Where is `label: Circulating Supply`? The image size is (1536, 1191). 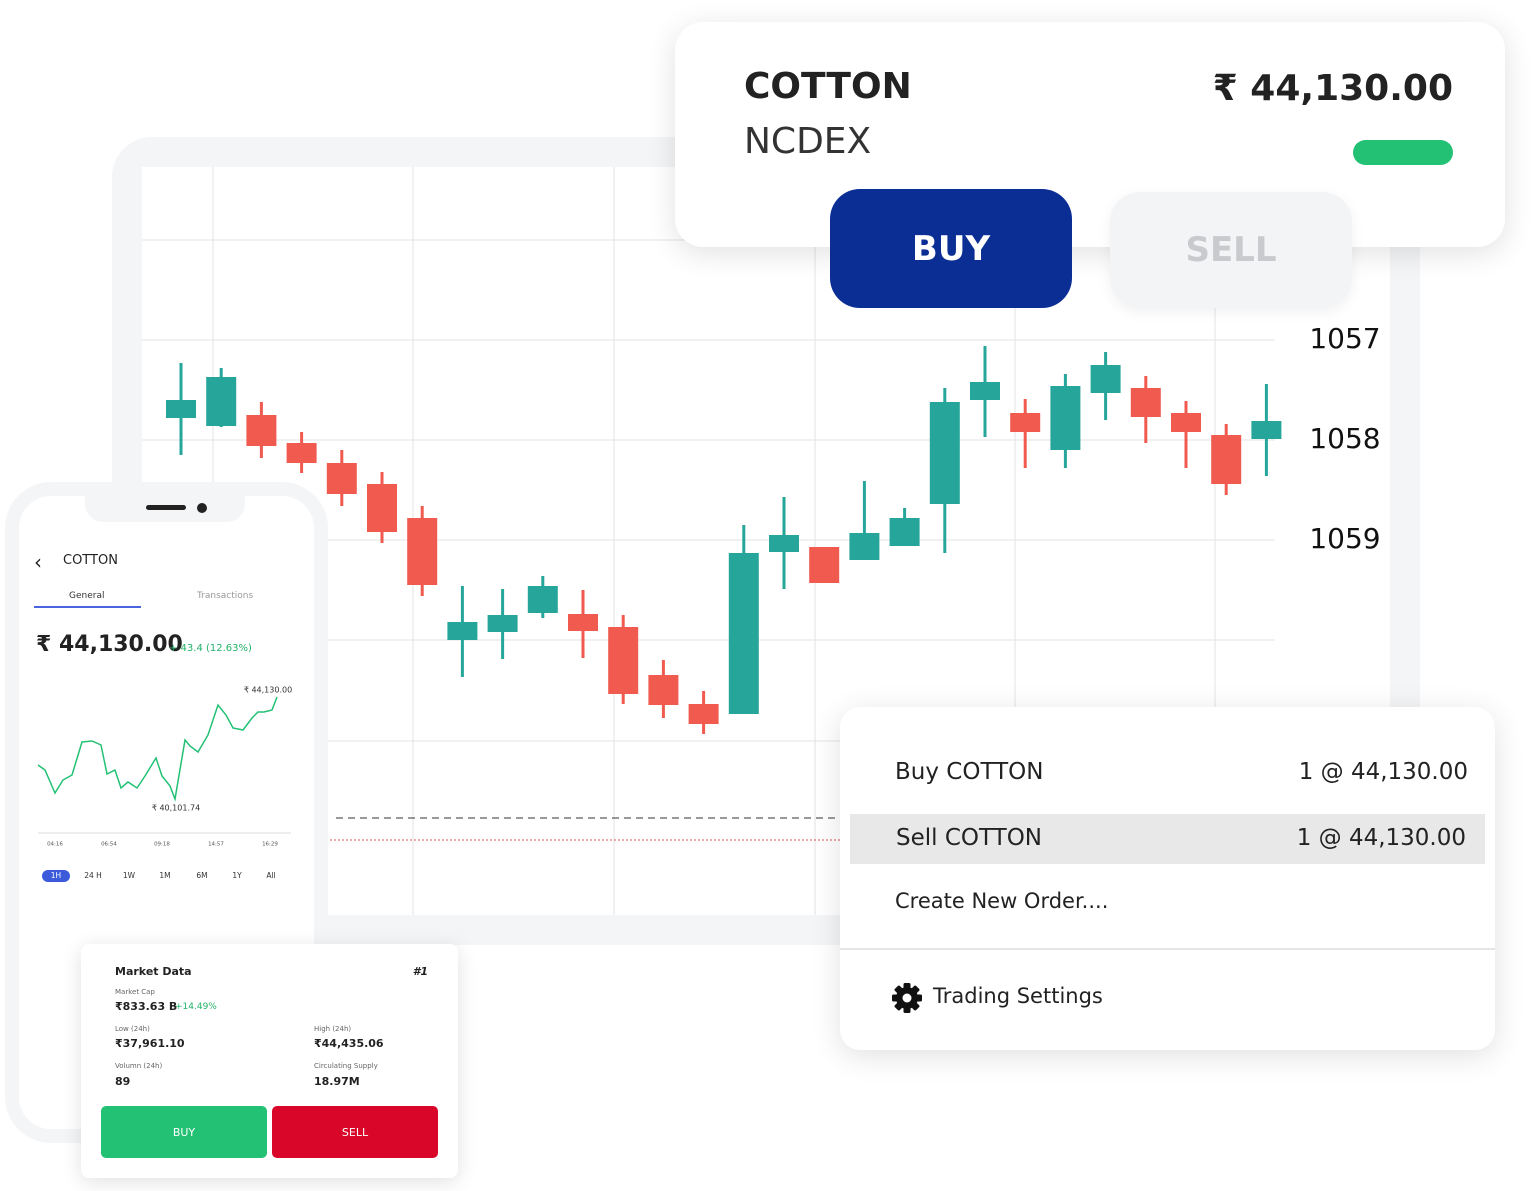 label: Circulating Supply is located at coordinates (346, 1066).